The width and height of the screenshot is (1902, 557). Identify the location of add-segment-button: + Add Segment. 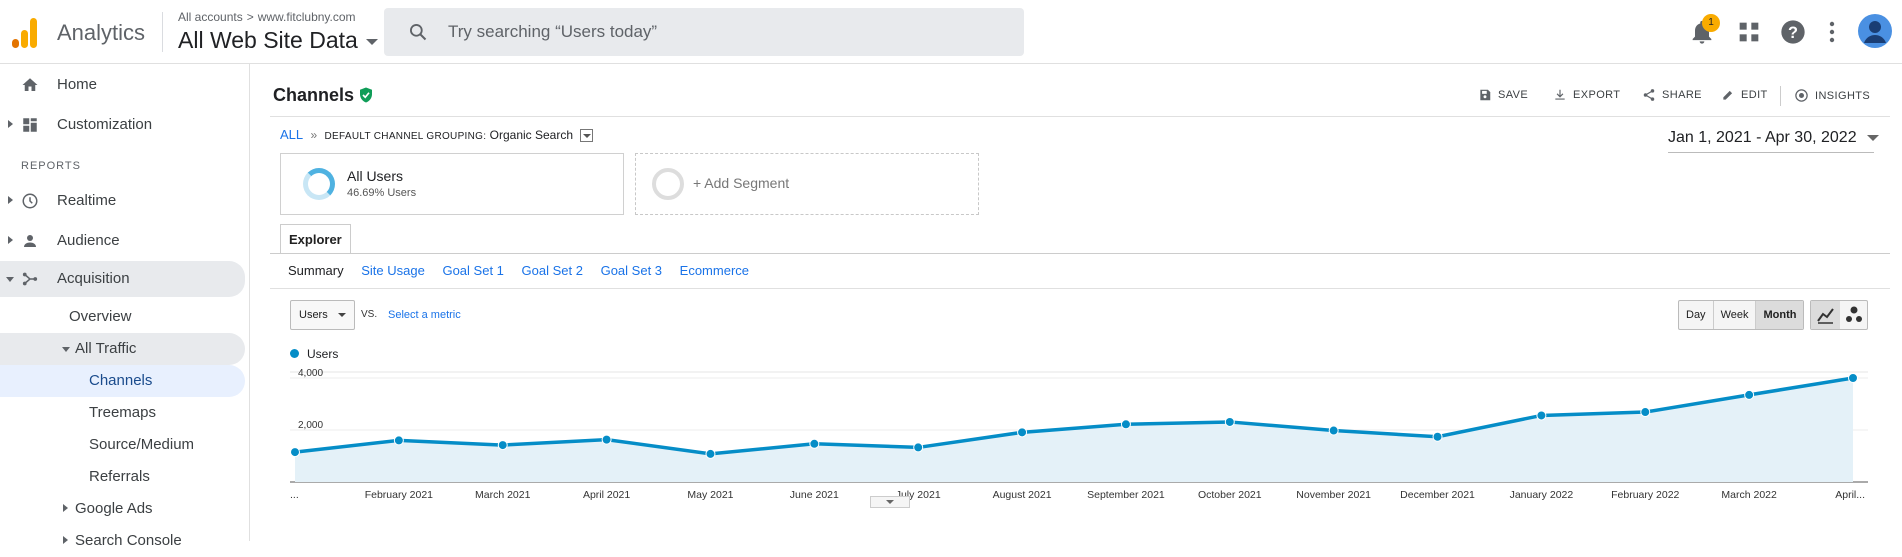
(807, 184).